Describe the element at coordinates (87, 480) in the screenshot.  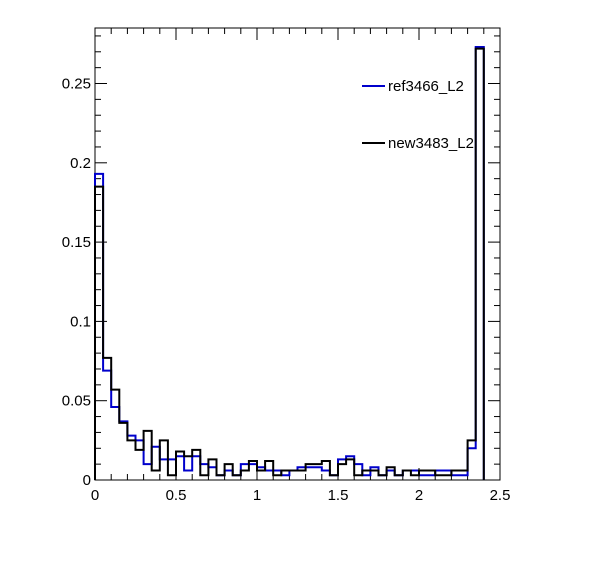
I see `y-tick-label: 0` at that location.